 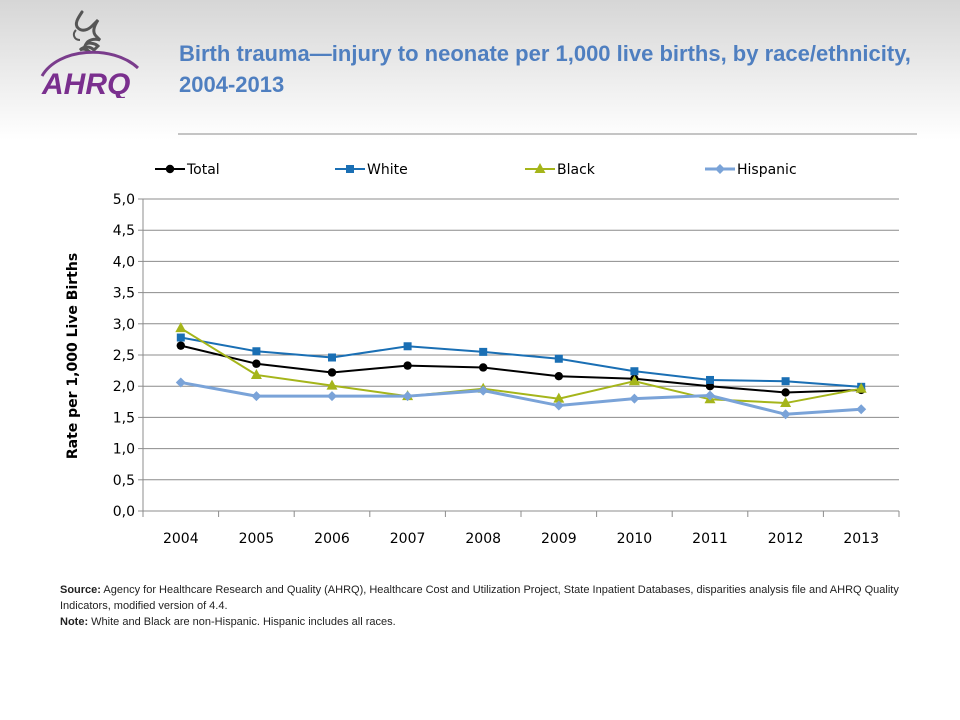 I want to click on x-tick-label: 2004, so click(x=181, y=539).